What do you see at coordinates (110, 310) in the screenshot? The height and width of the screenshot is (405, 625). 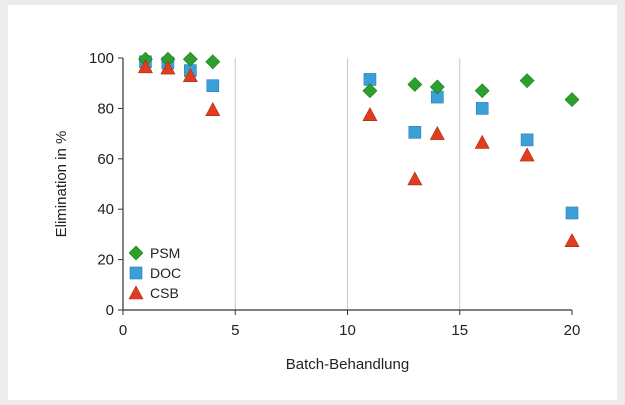 I see `y-tick-label: 0` at bounding box center [110, 310].